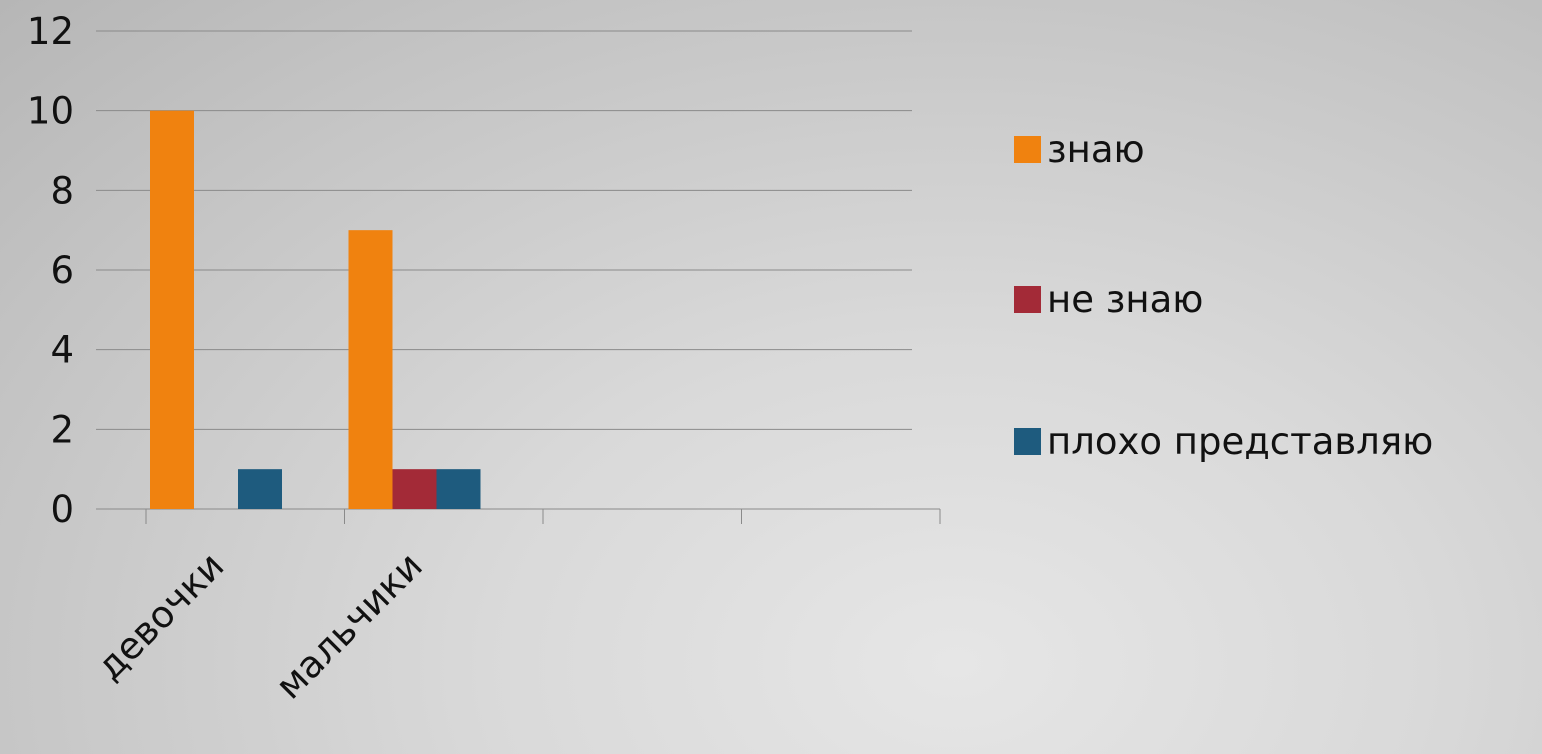  What do you see at coordinates (62, 429) in the screenshot?
I see `y-tick-label: 2` at bounding box center [62, 429].